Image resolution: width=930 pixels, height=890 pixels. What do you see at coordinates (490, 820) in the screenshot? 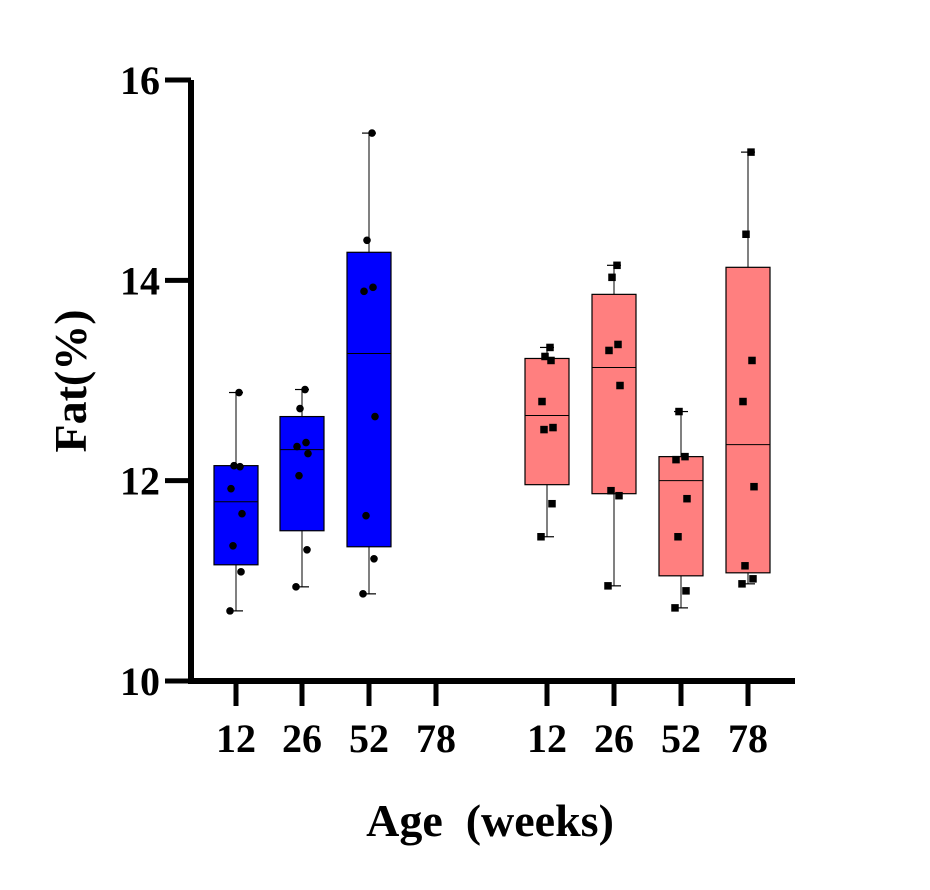
I see `x-axis-title: Age (weeks)` at bounding box center [490, 820].